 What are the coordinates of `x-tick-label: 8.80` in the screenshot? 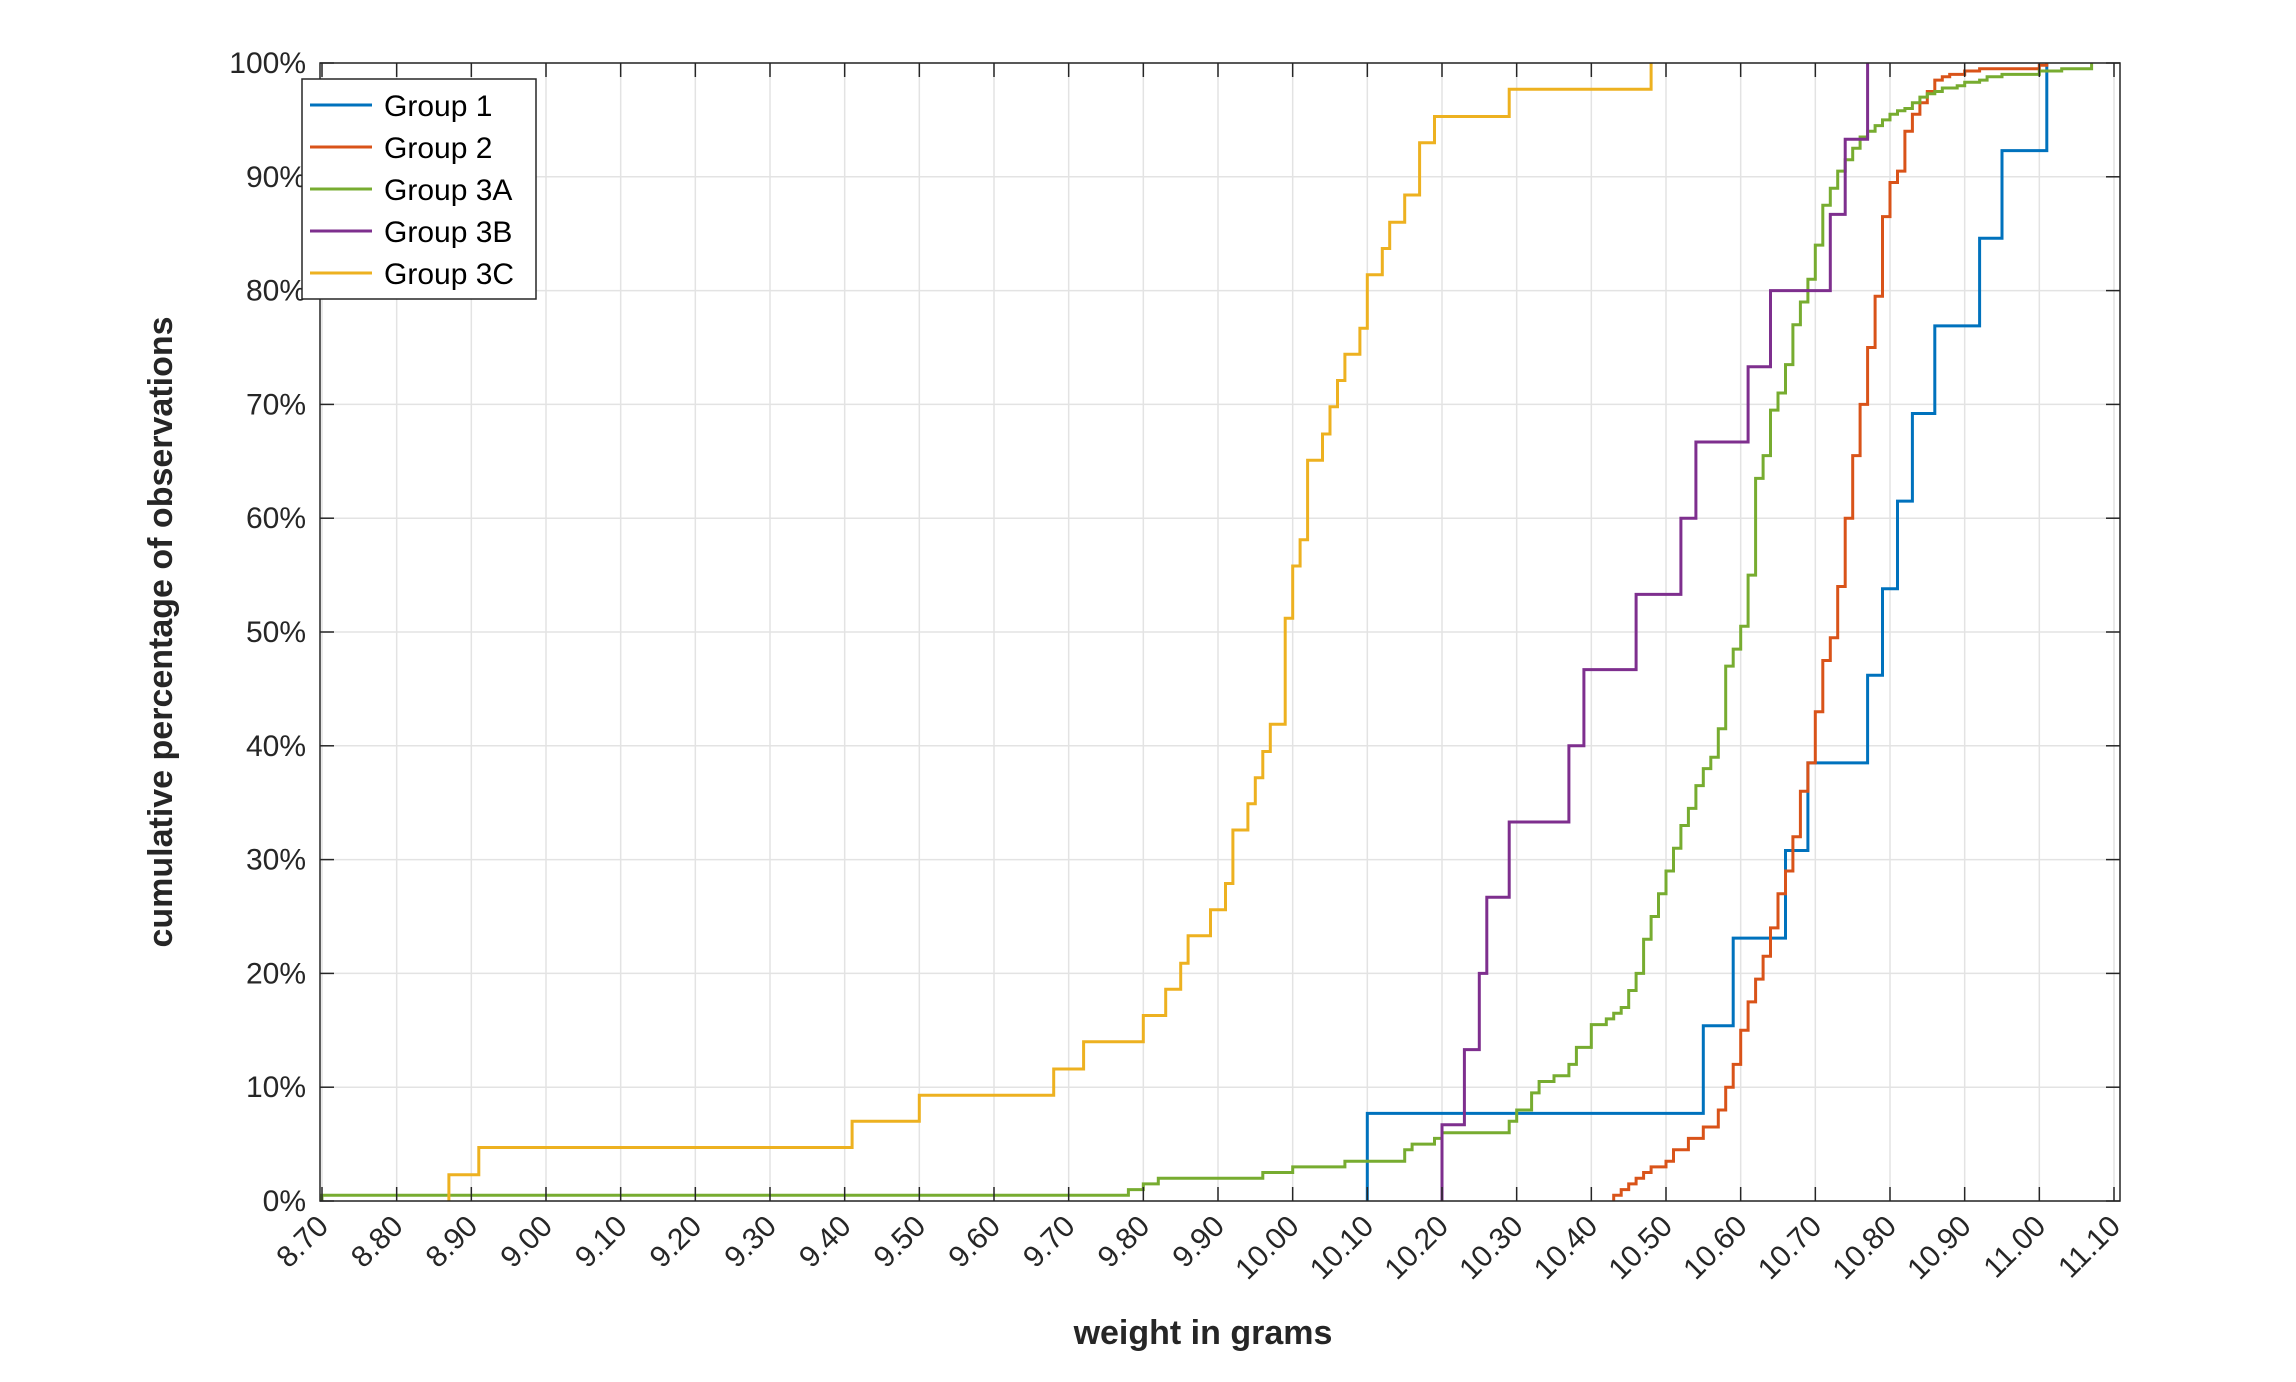 It's located at (377, 1242).